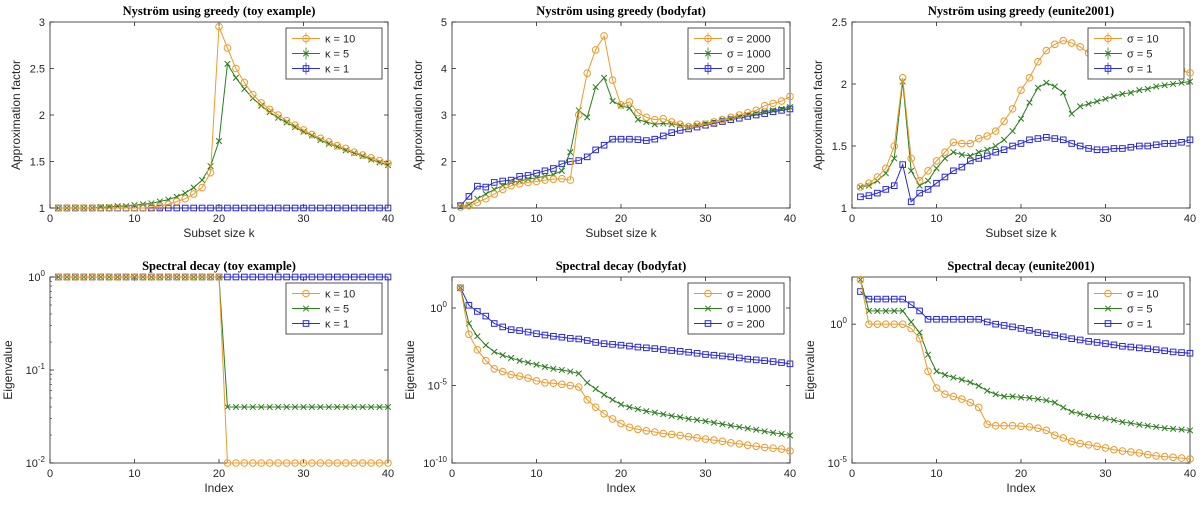  Describe the element at coordinates (620, 488) in the screenshot. I see `x-axis-label: Index` at that location.